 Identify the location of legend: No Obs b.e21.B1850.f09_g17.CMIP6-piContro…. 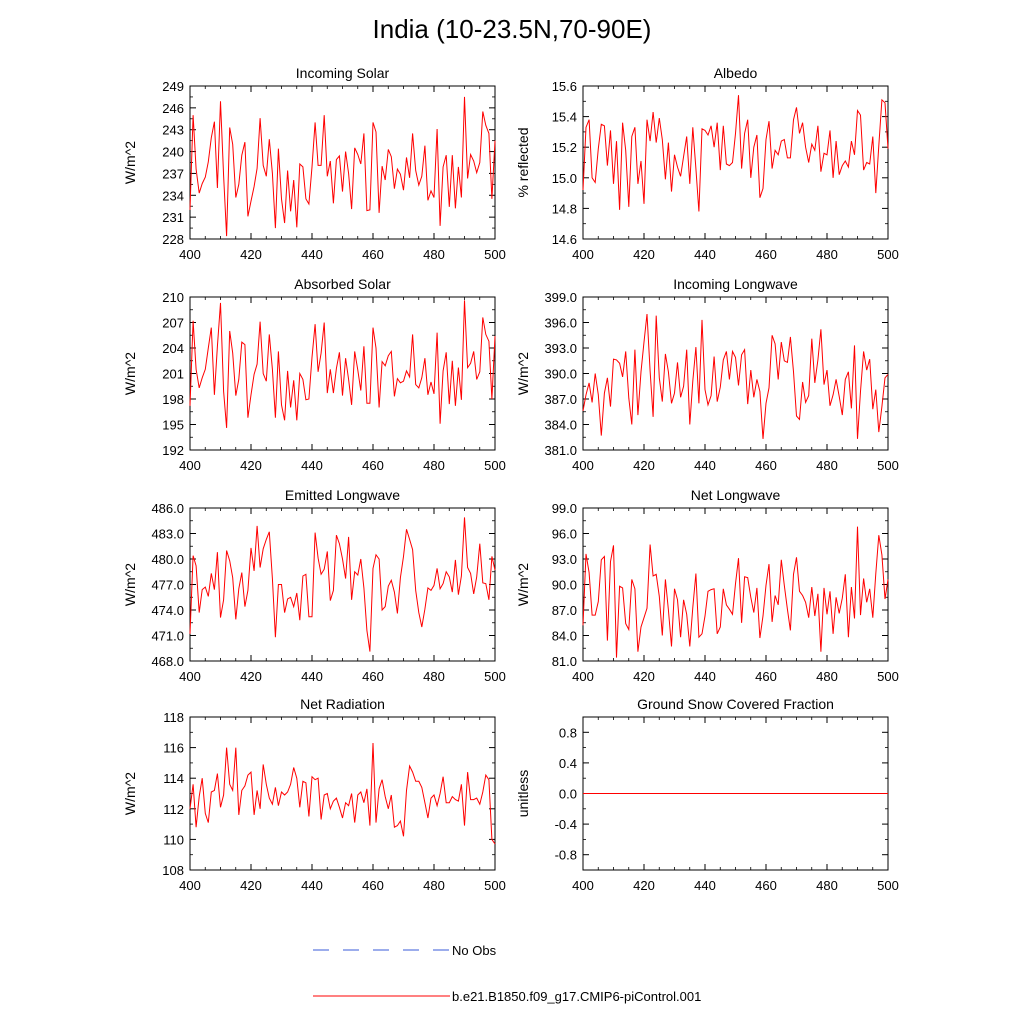
(507, 973).